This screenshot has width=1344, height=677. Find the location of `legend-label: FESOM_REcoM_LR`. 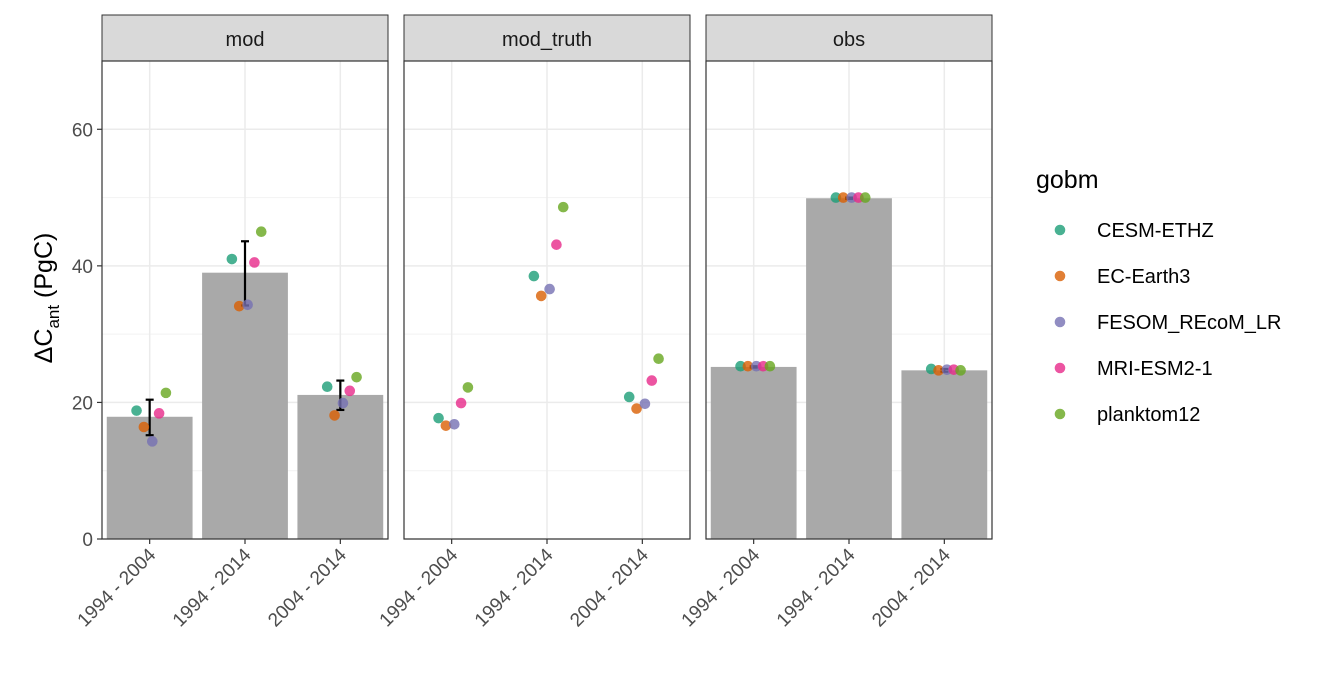

legend-label: FESOM_REcoM_LR is located at coordinates (1189, 323).